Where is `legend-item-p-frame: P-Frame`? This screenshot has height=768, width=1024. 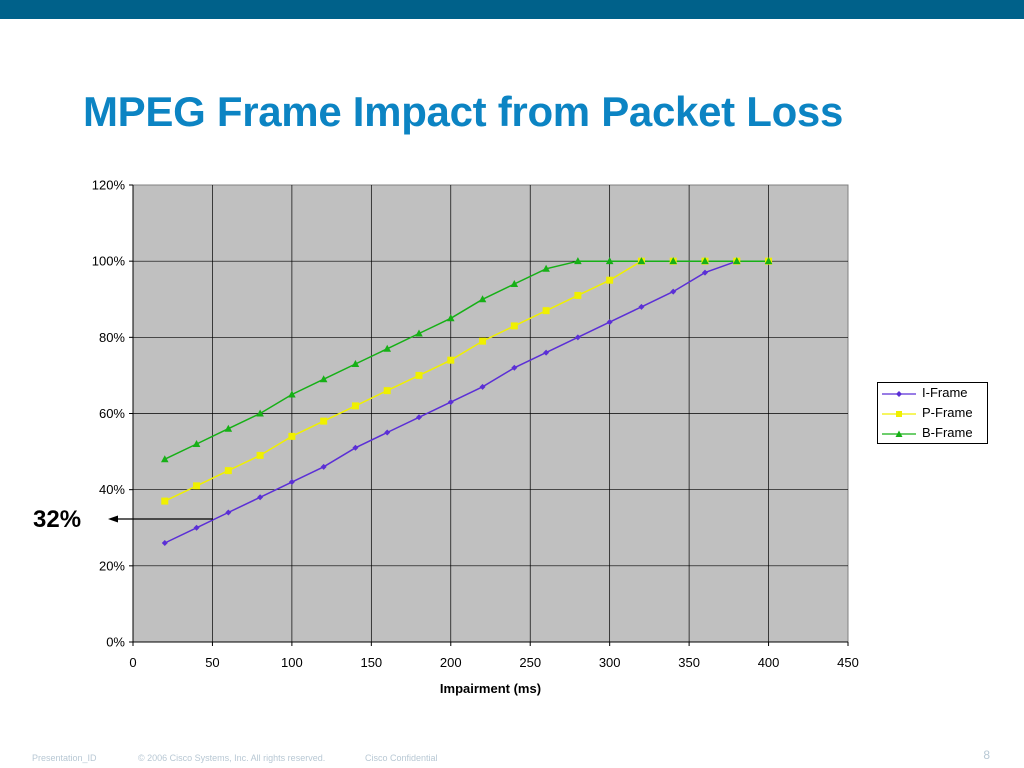 legend-item-p-frame: P-Frame is located at coordinates (934, 414).